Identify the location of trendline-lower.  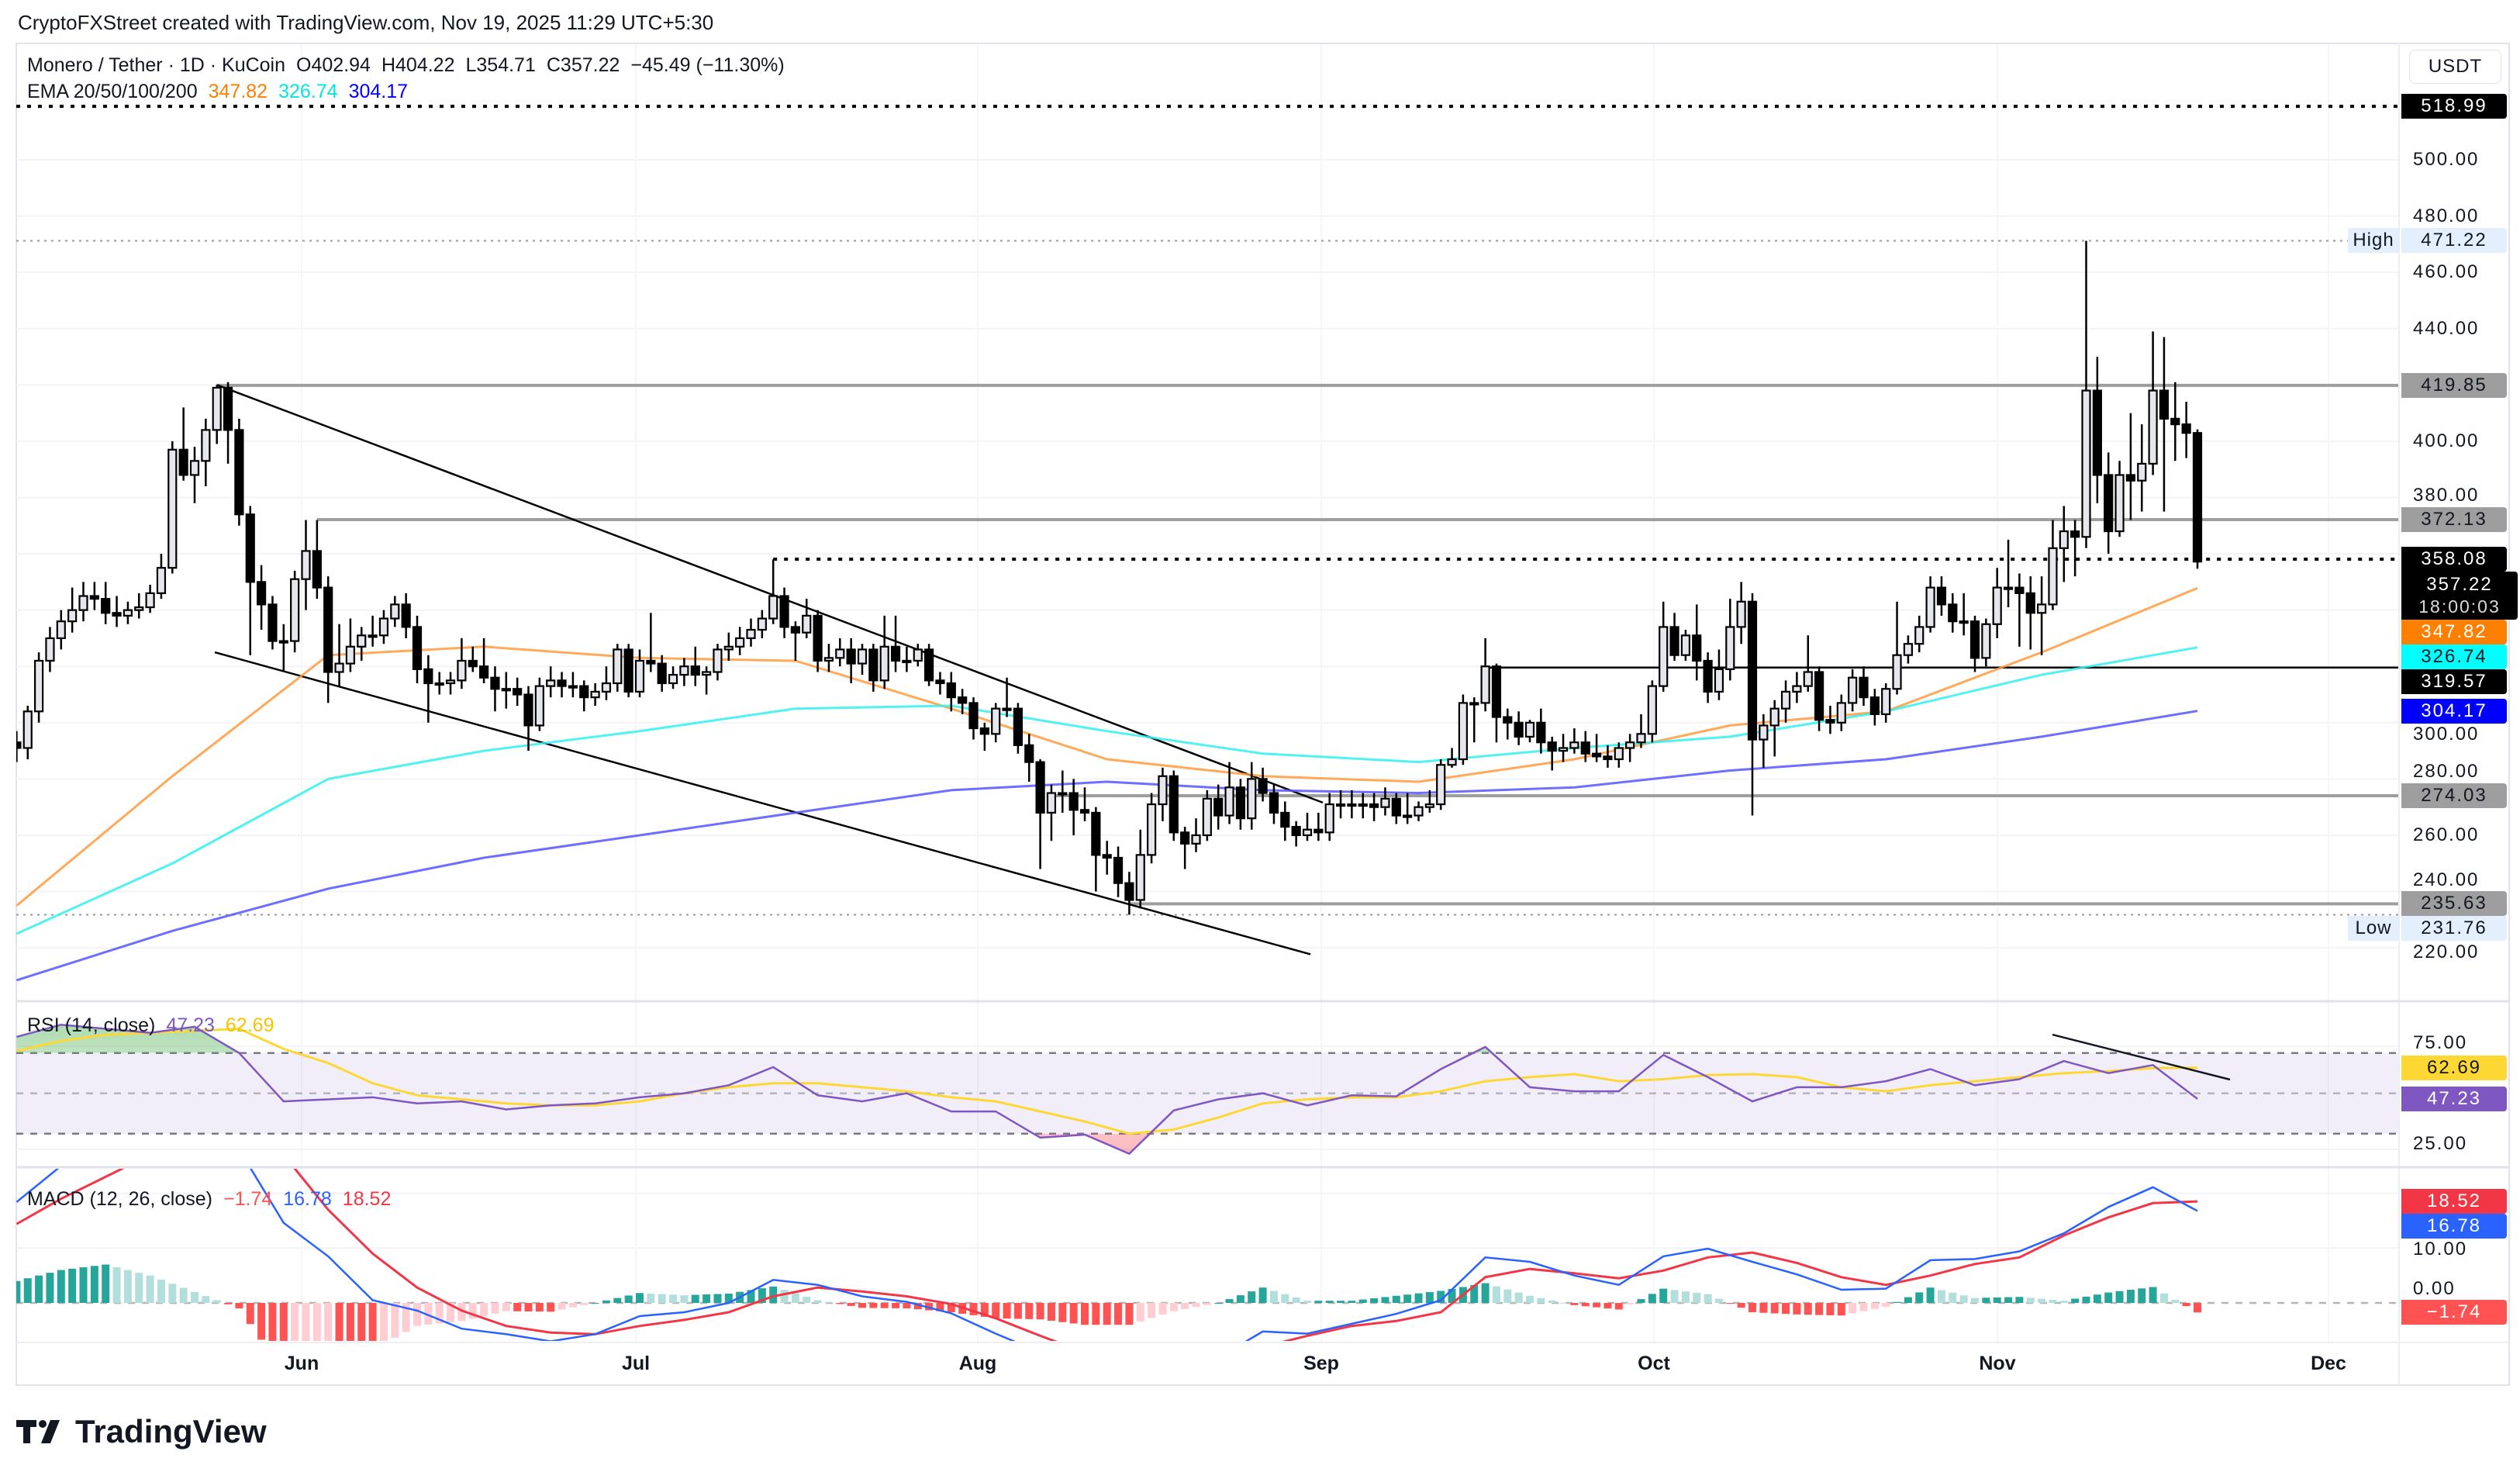
(762, 803).